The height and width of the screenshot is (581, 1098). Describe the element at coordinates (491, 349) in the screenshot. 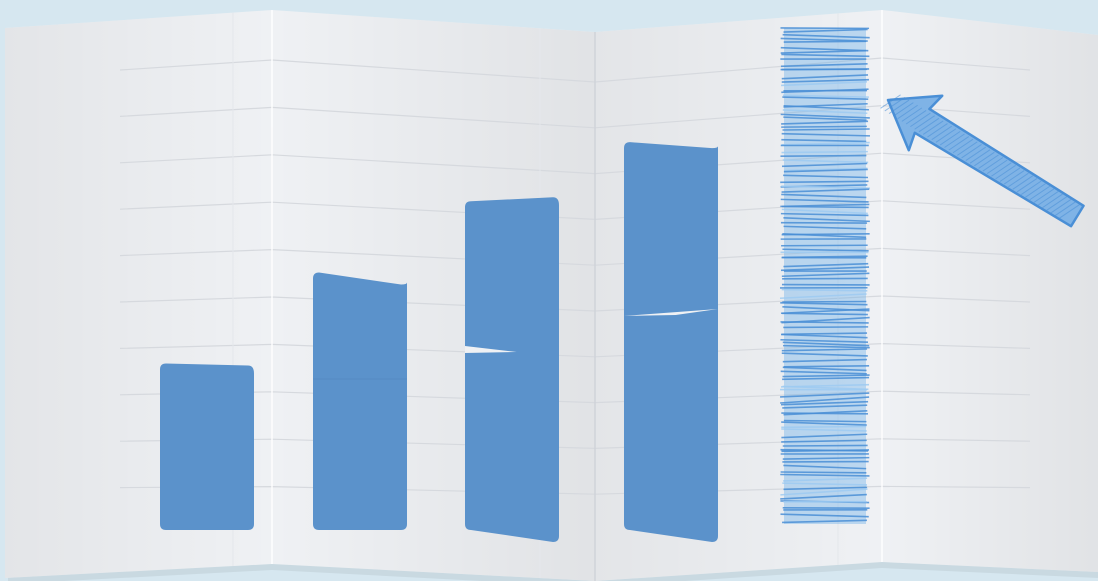

I see `bar-fold-notch` at that location.